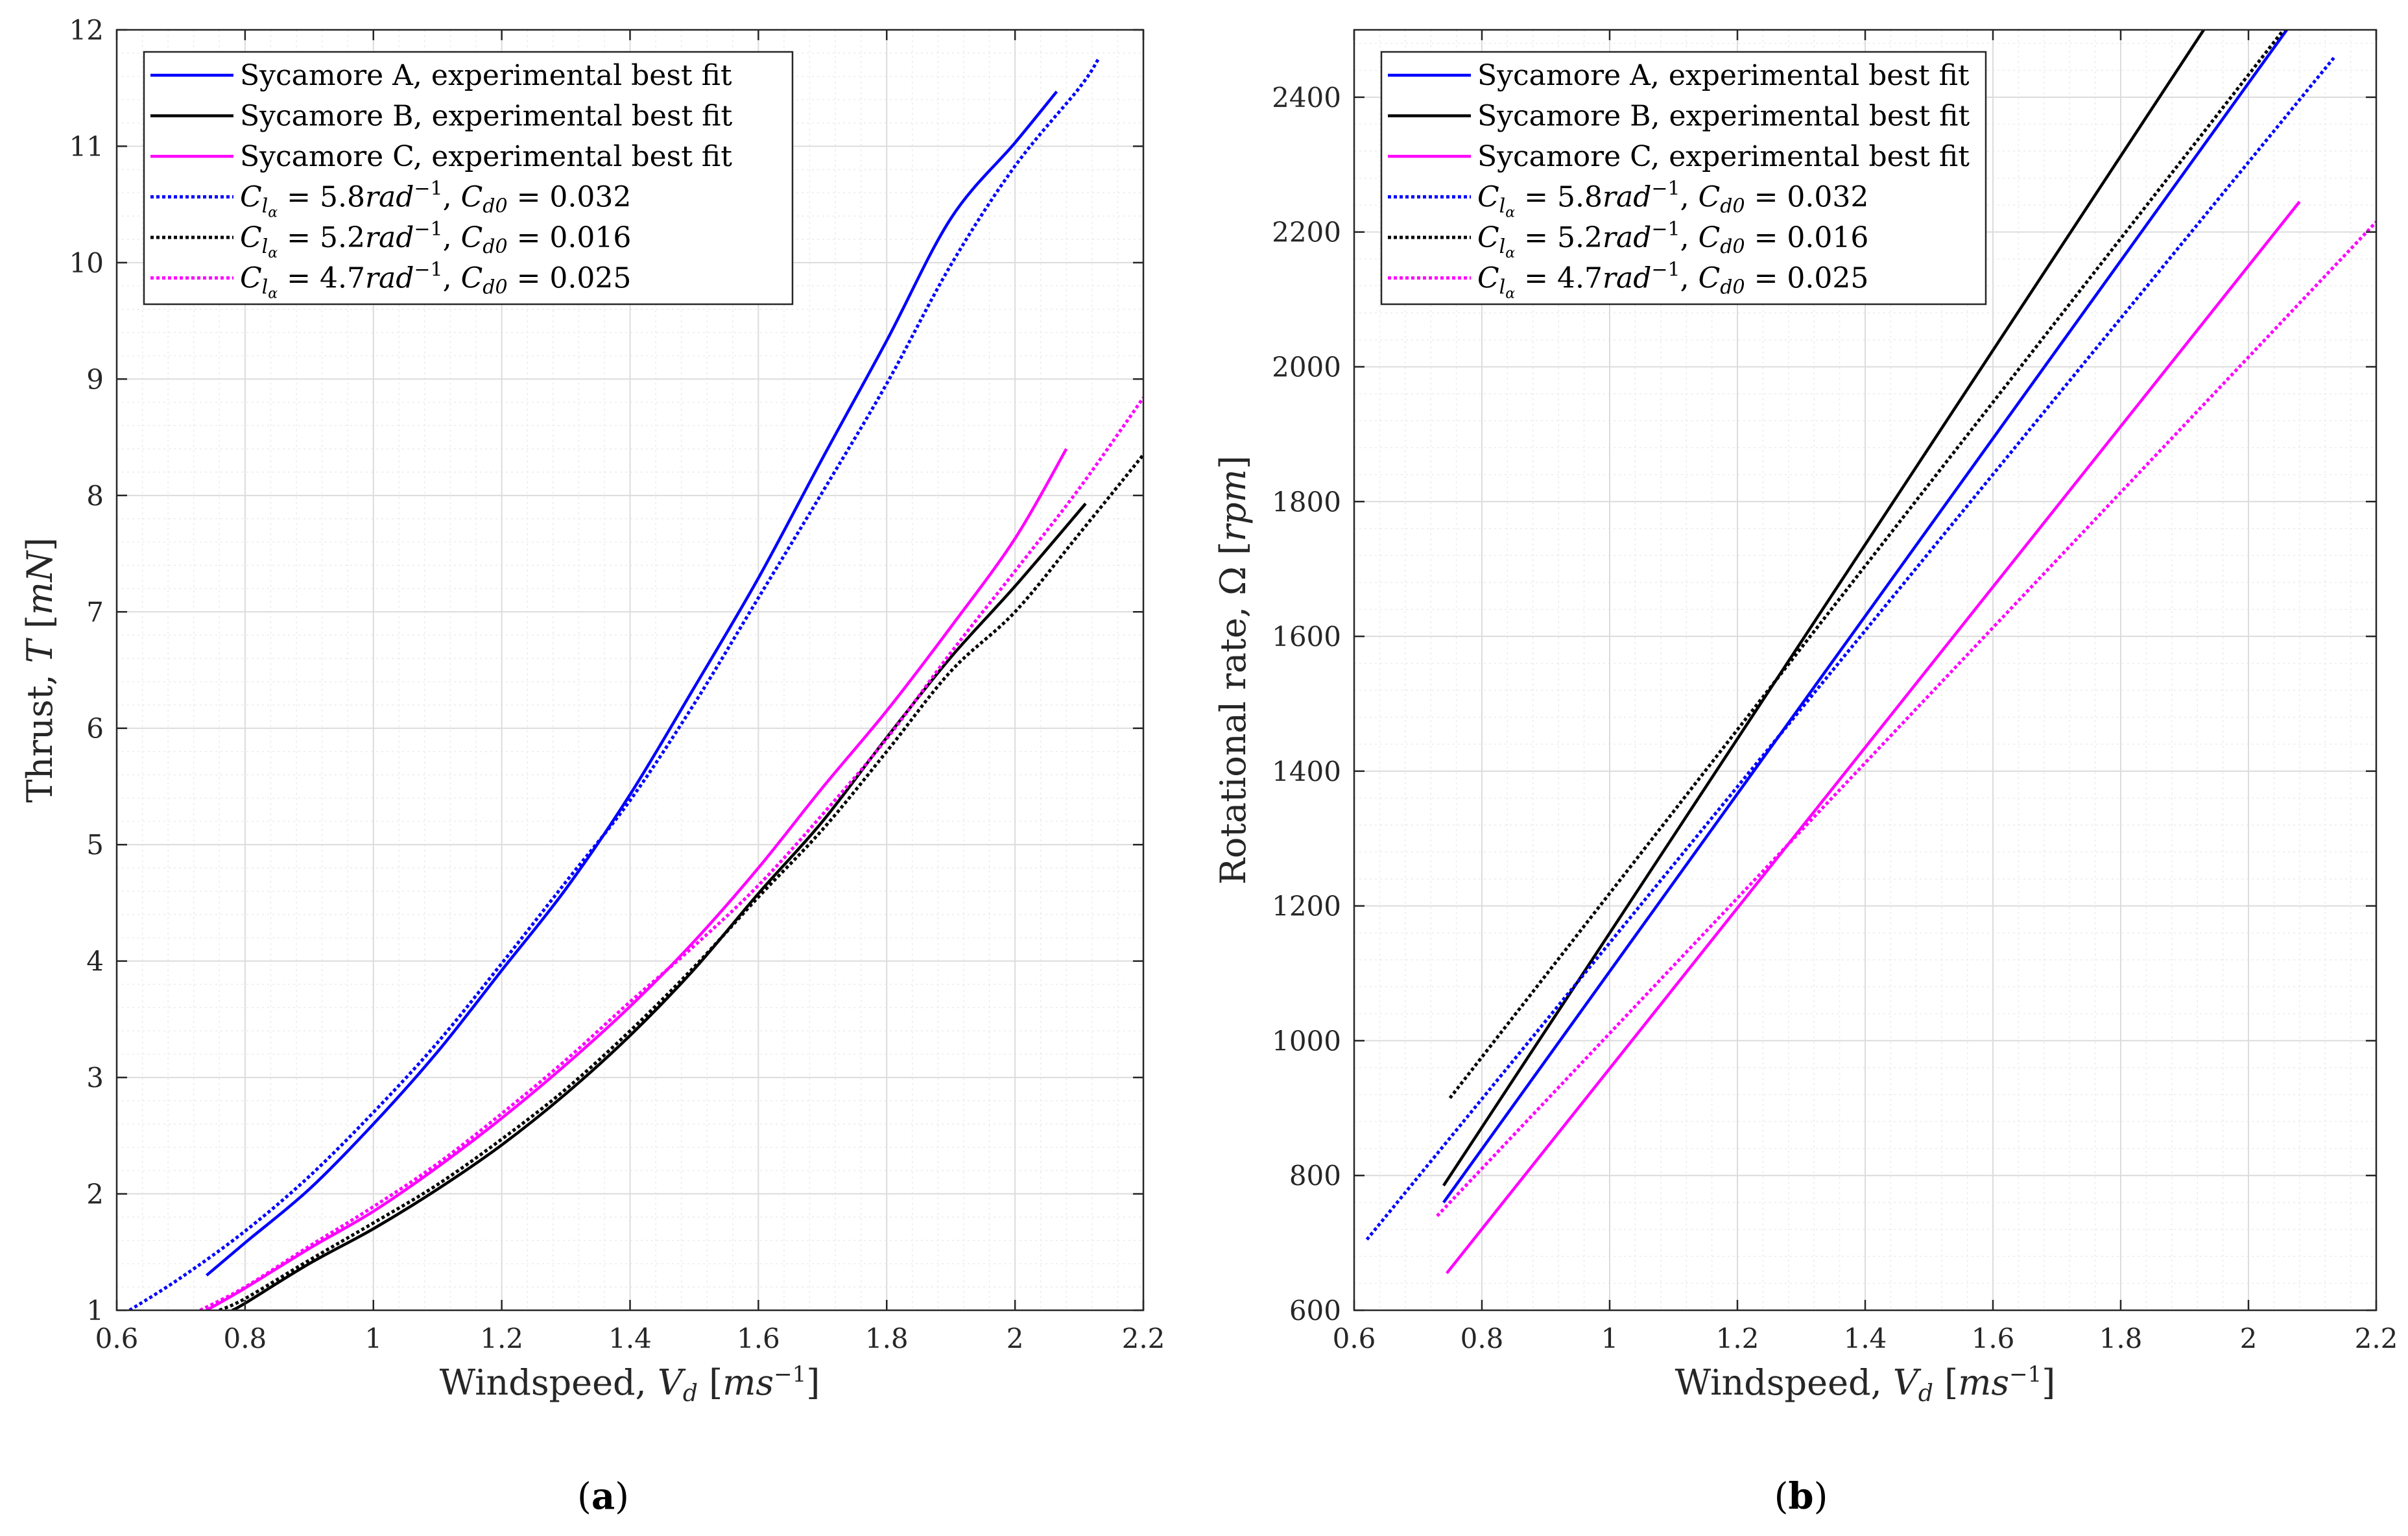 The image size is (2408, 1536). Describe the element at coordinates (1306, 502) in the screenshot. I see `y-tick-label: 1800` at that location.